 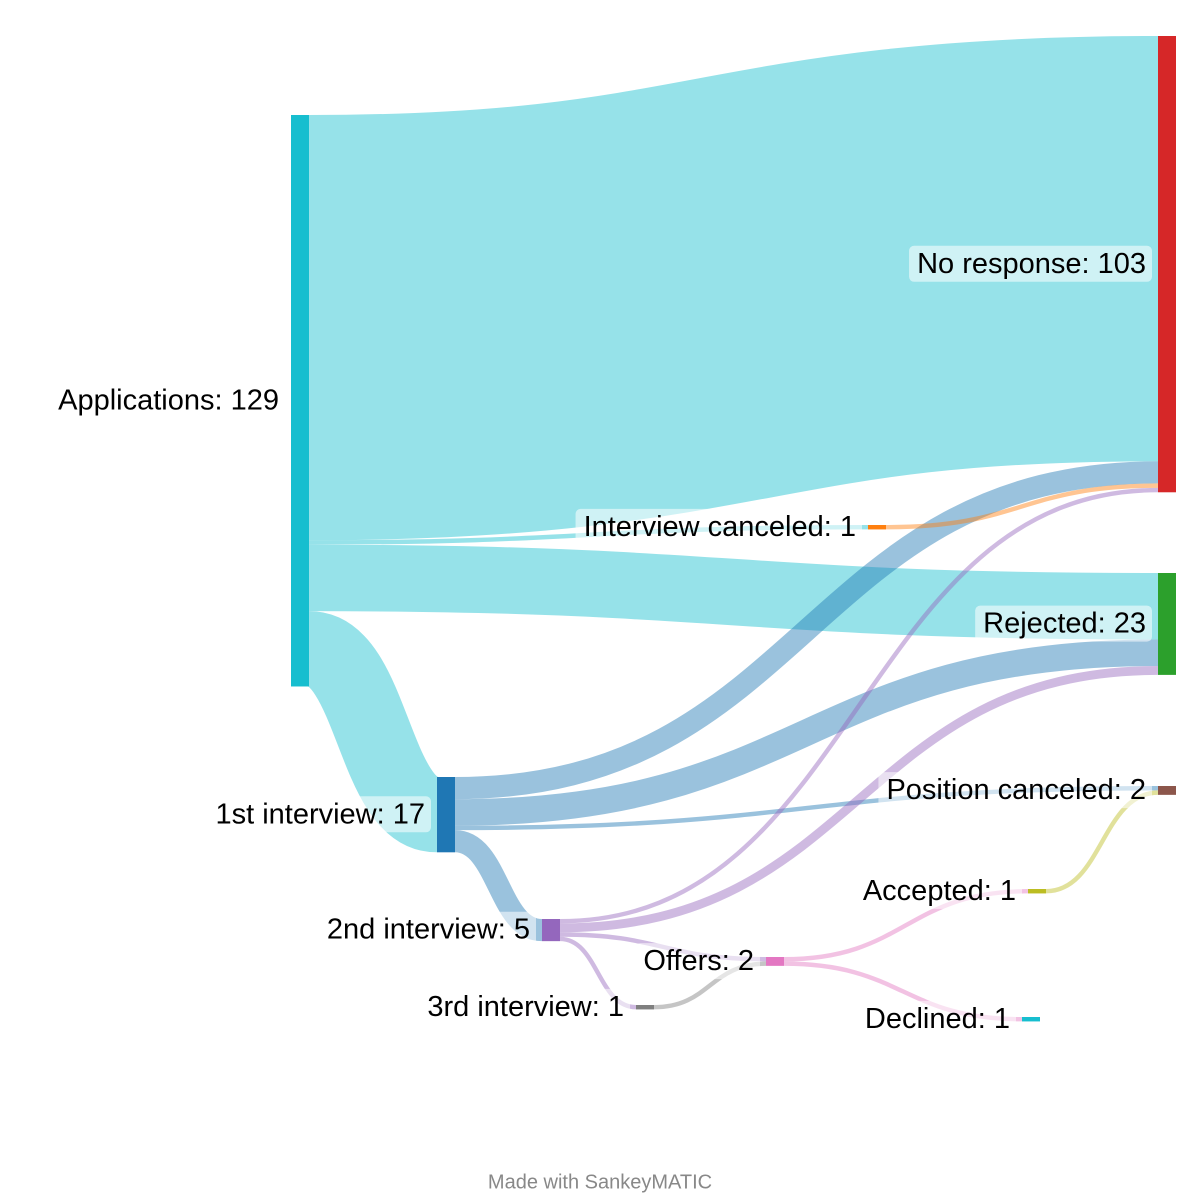 I want to click on node-label: Rejected: 23, so click(x=1064, y=624).